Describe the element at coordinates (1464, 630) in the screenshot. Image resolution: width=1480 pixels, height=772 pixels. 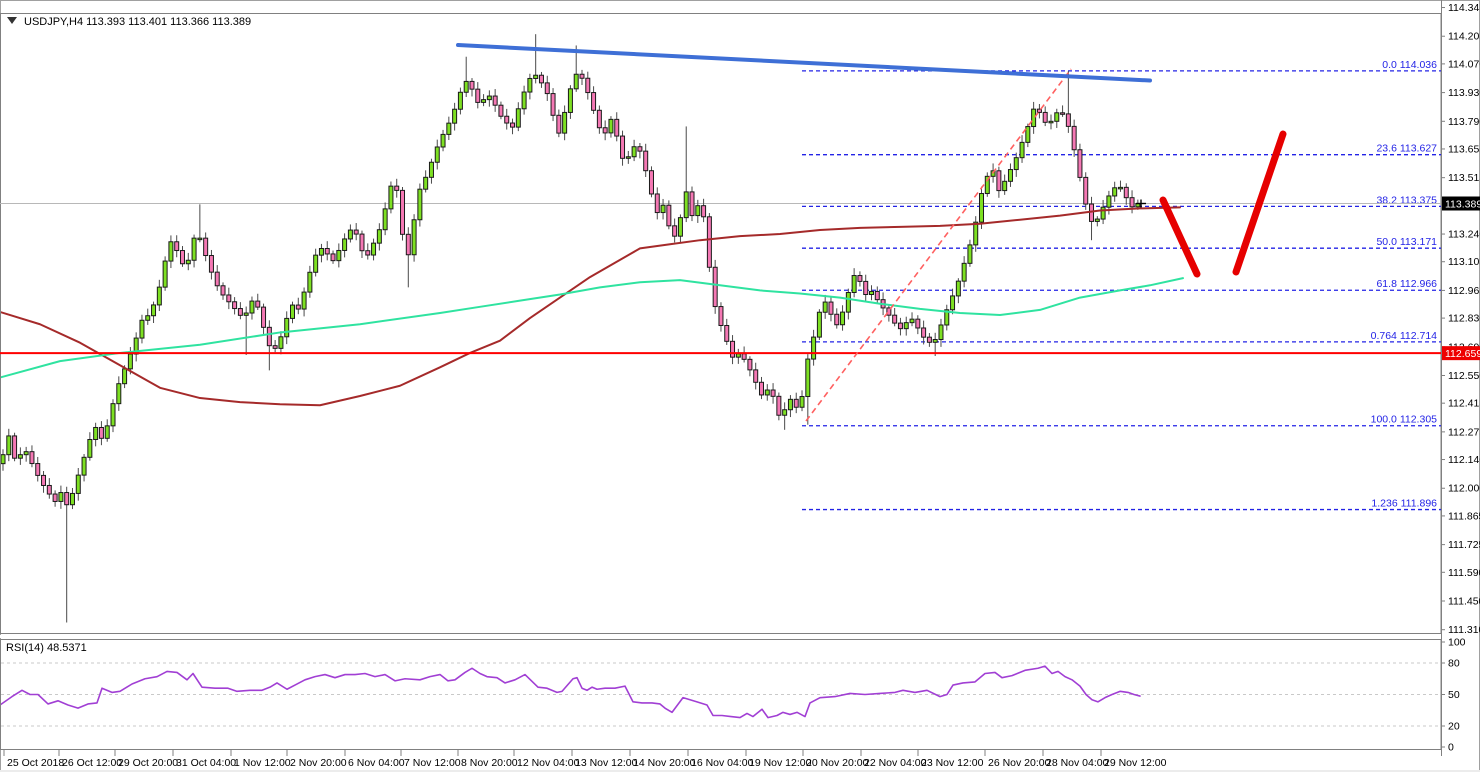
I see `price-tick-label: 111.310` at that location.